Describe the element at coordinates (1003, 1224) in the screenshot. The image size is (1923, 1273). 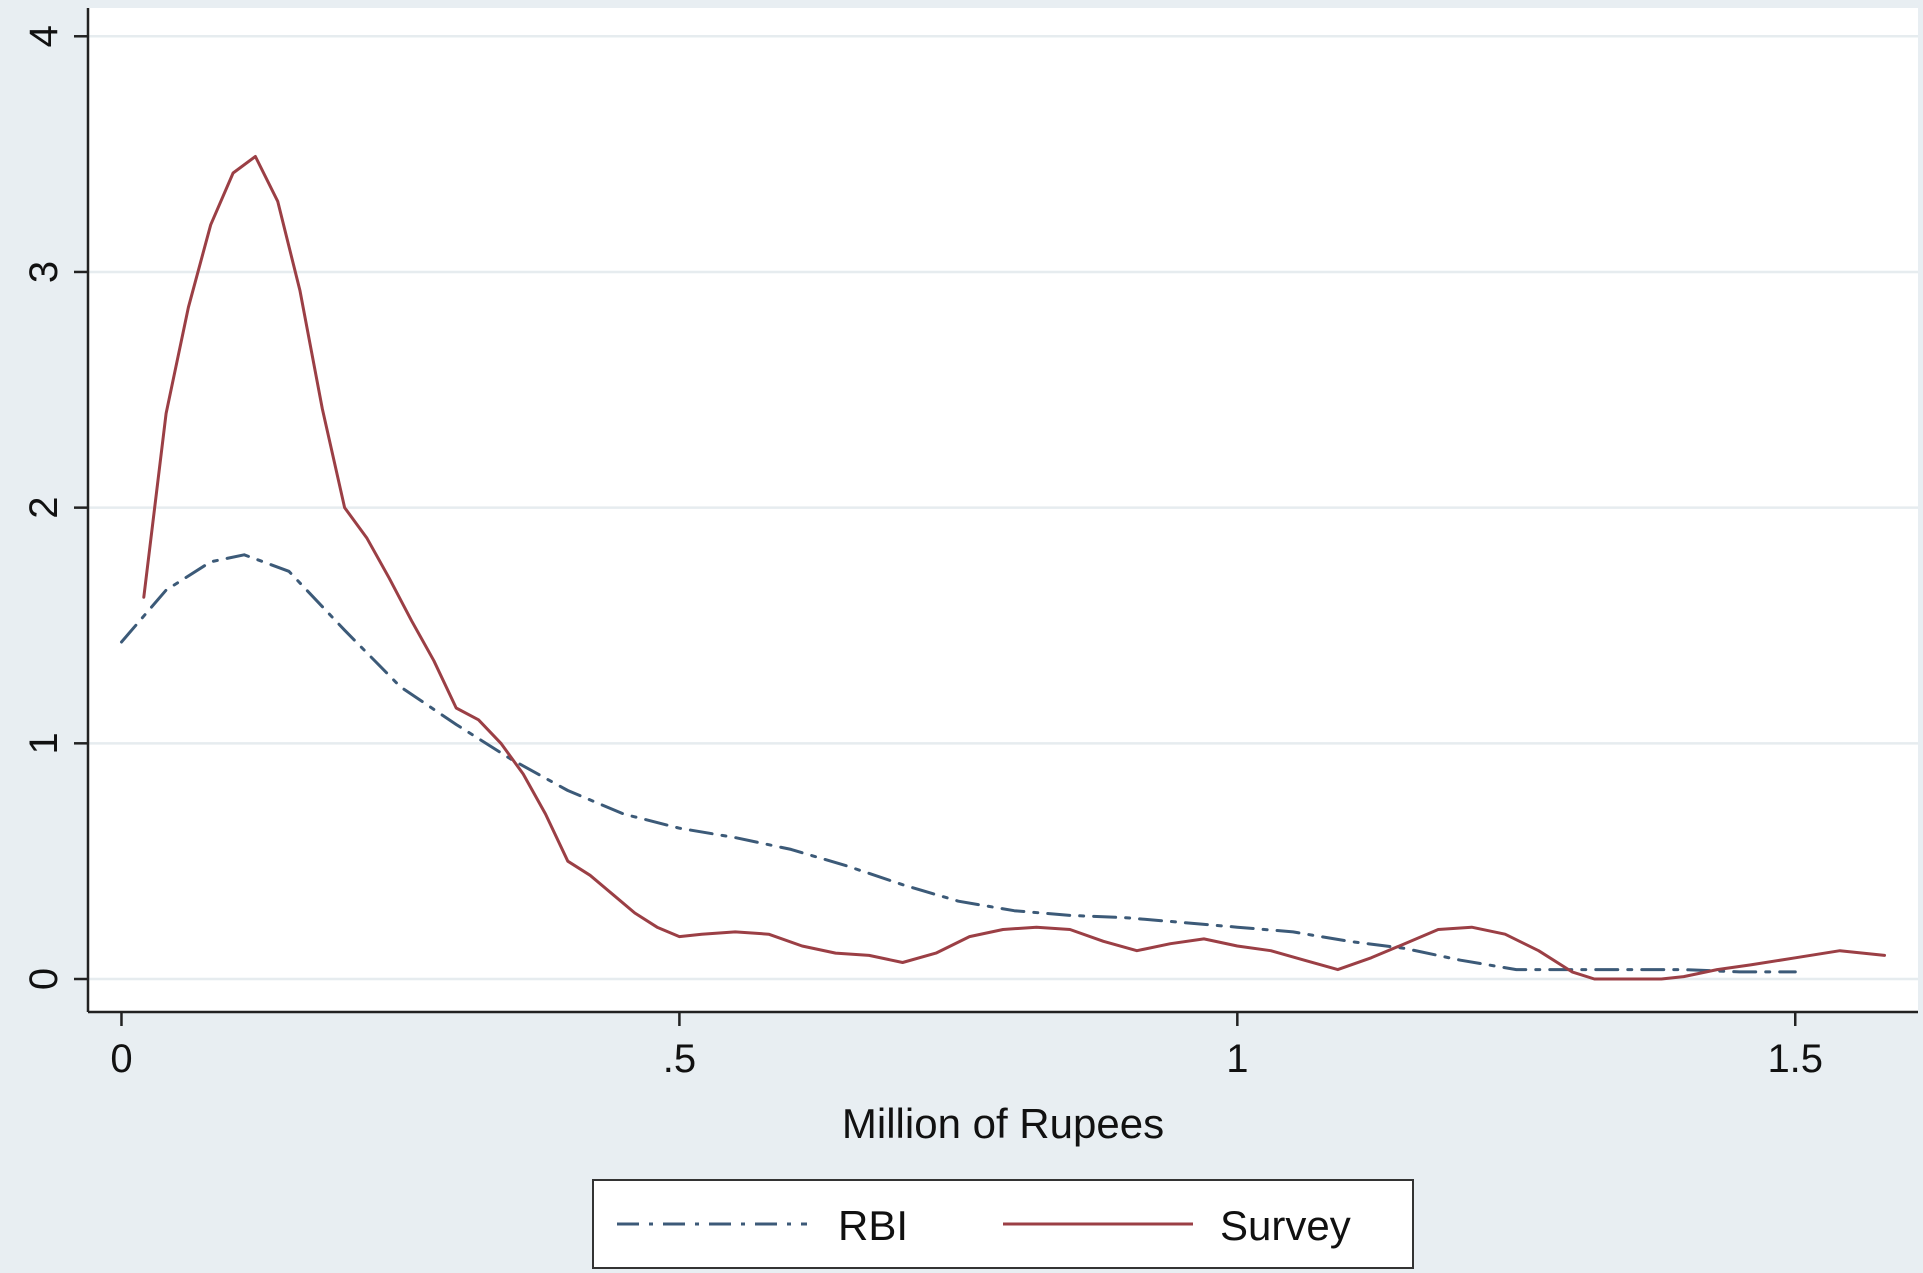
I see `legend: RBI Survey` at that location.